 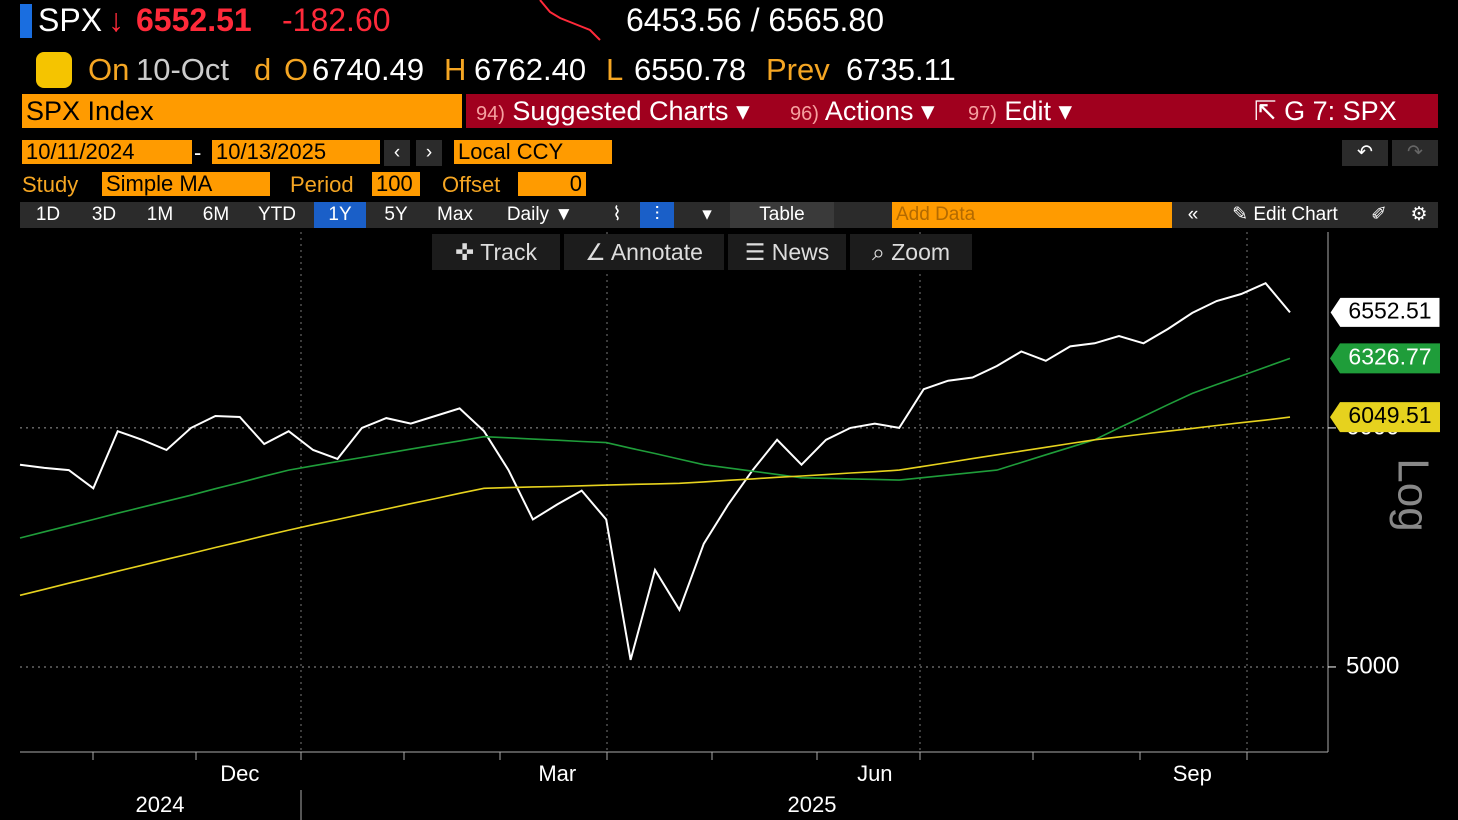 I want to click on window-id: ⇱ G 7: SPX, so click(x=1325, y=111).